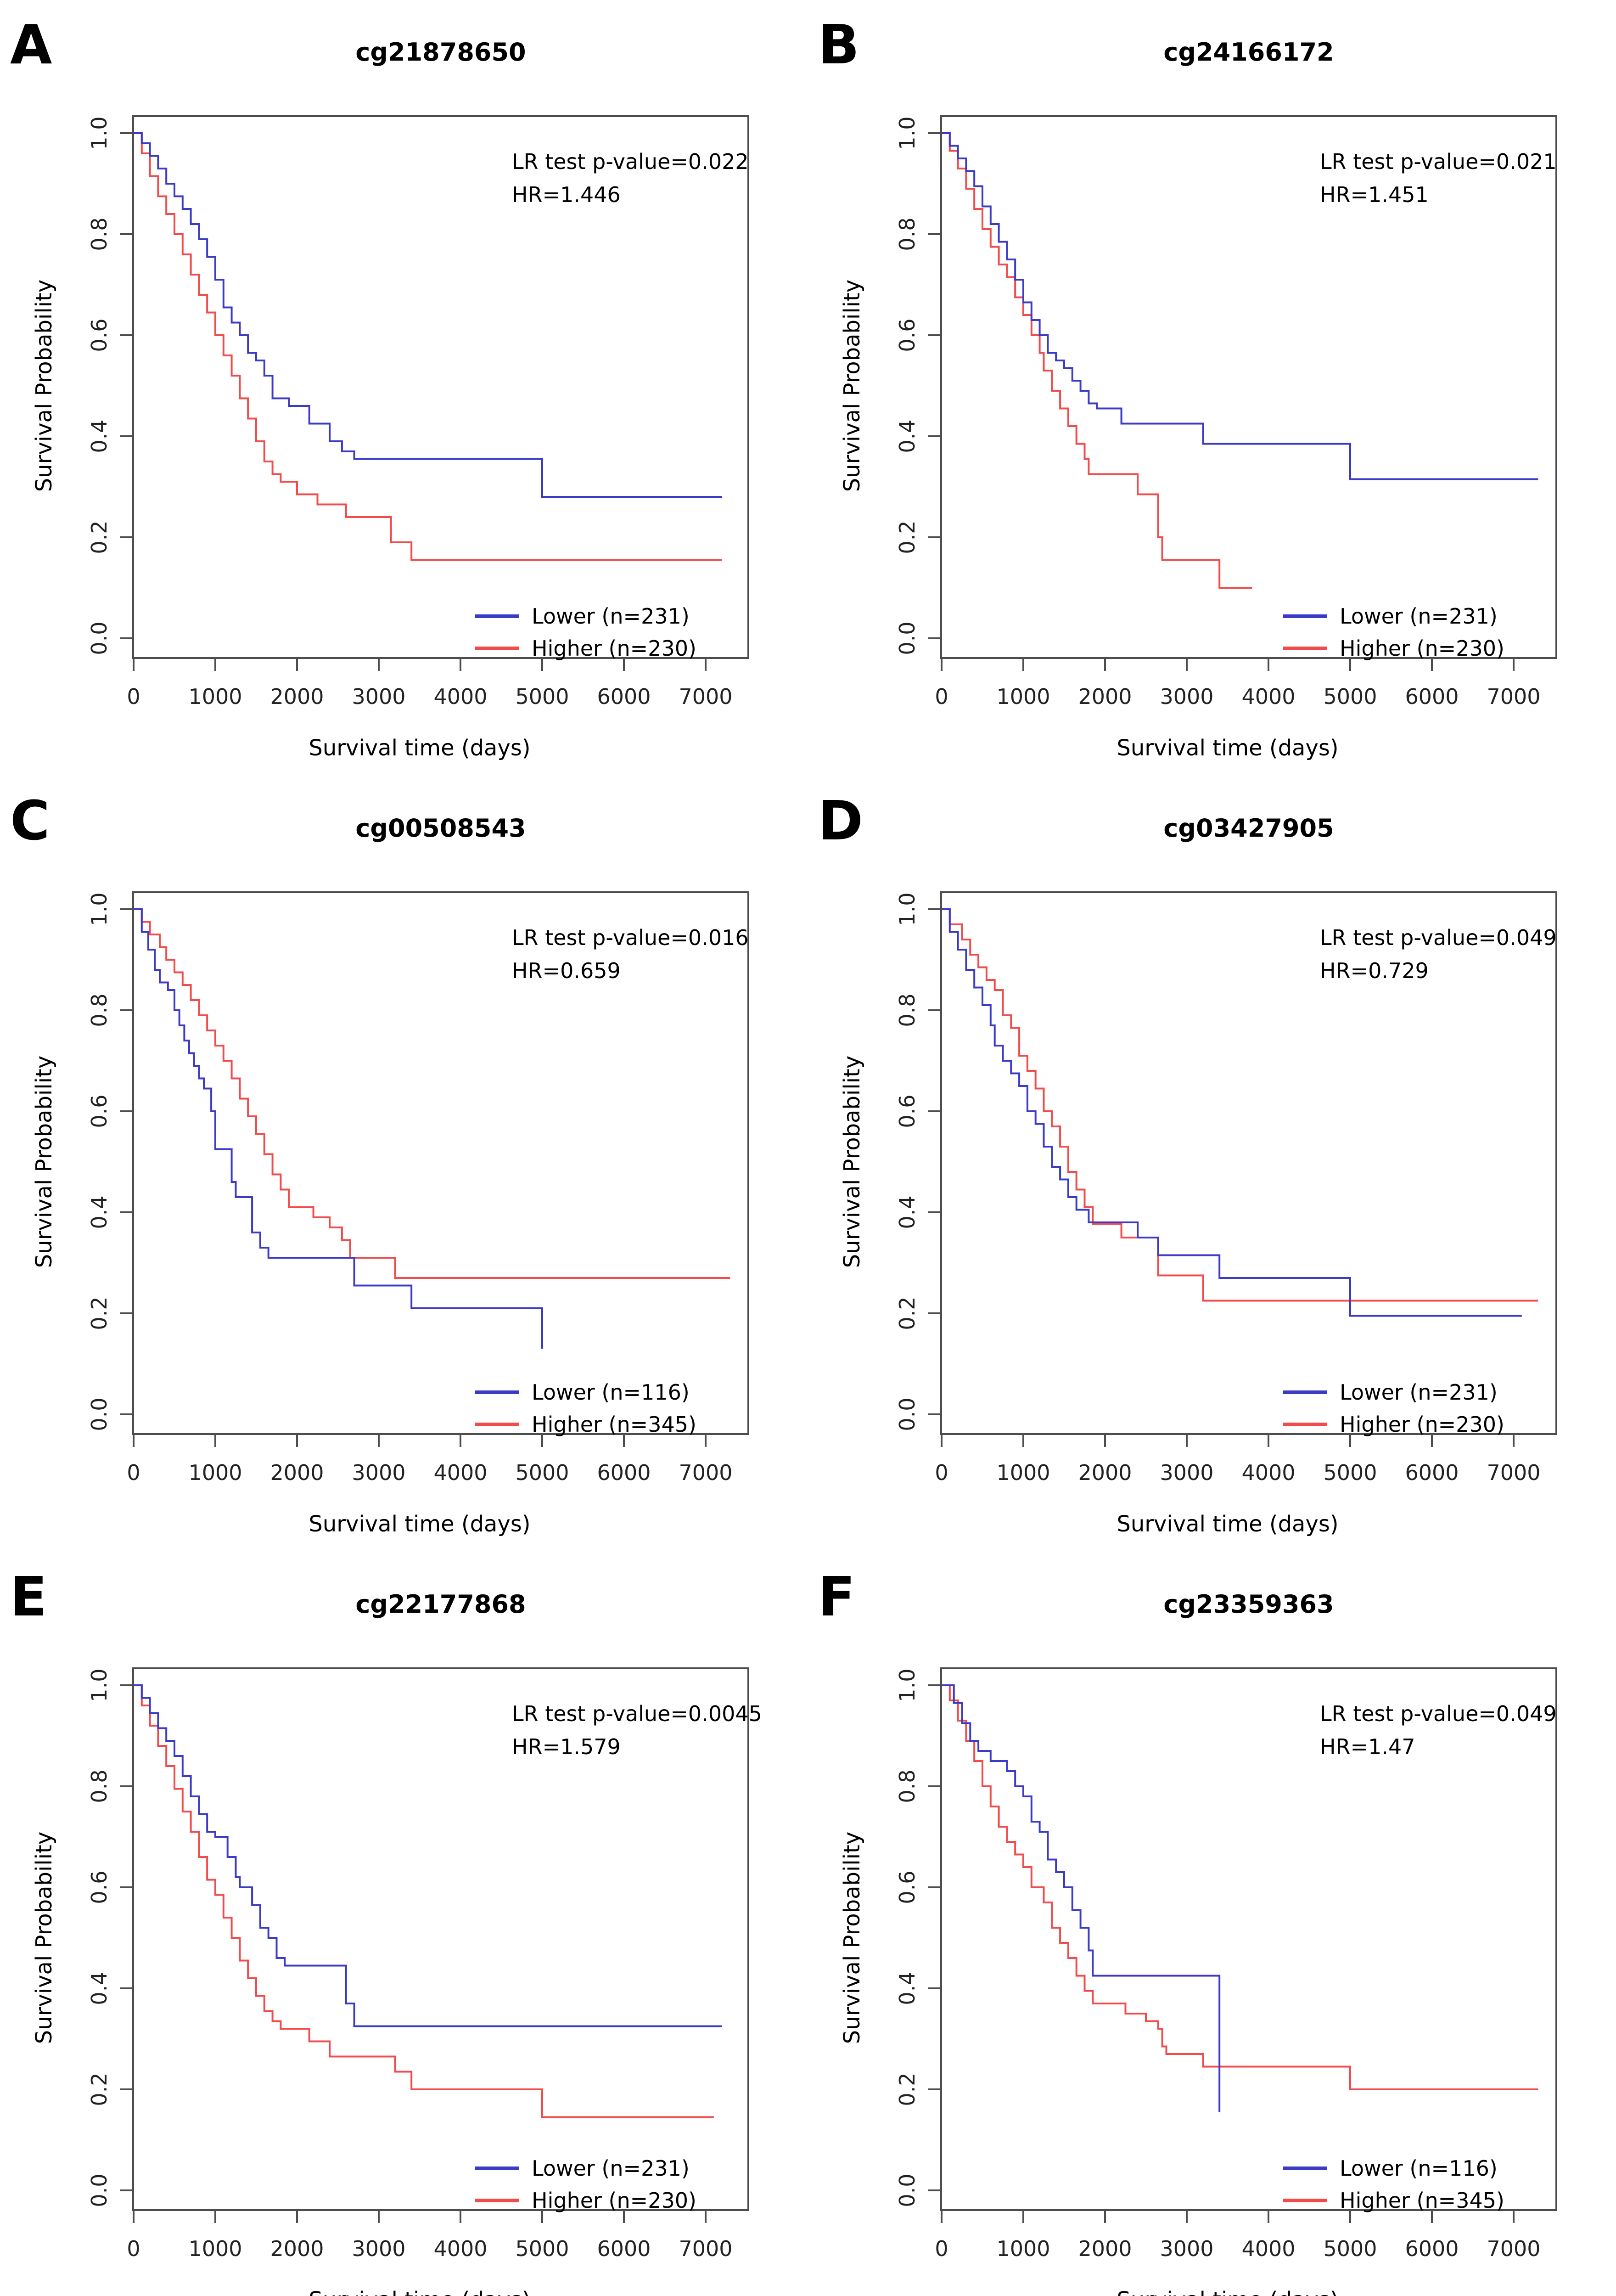  What do you see at coordinates (1249, 1605) in the screenshot?
I see `chart-title: cg23359363` at bounding box center [1249, 1605].